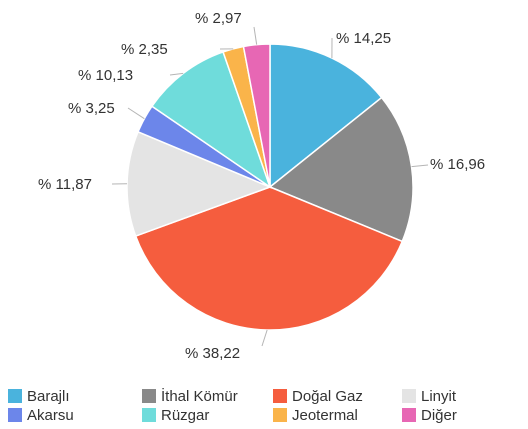  What do you see at coordinates (212, 353) in the screenshot?
I see `data-label-2: % 38,22` at bounding box center [212, 353].